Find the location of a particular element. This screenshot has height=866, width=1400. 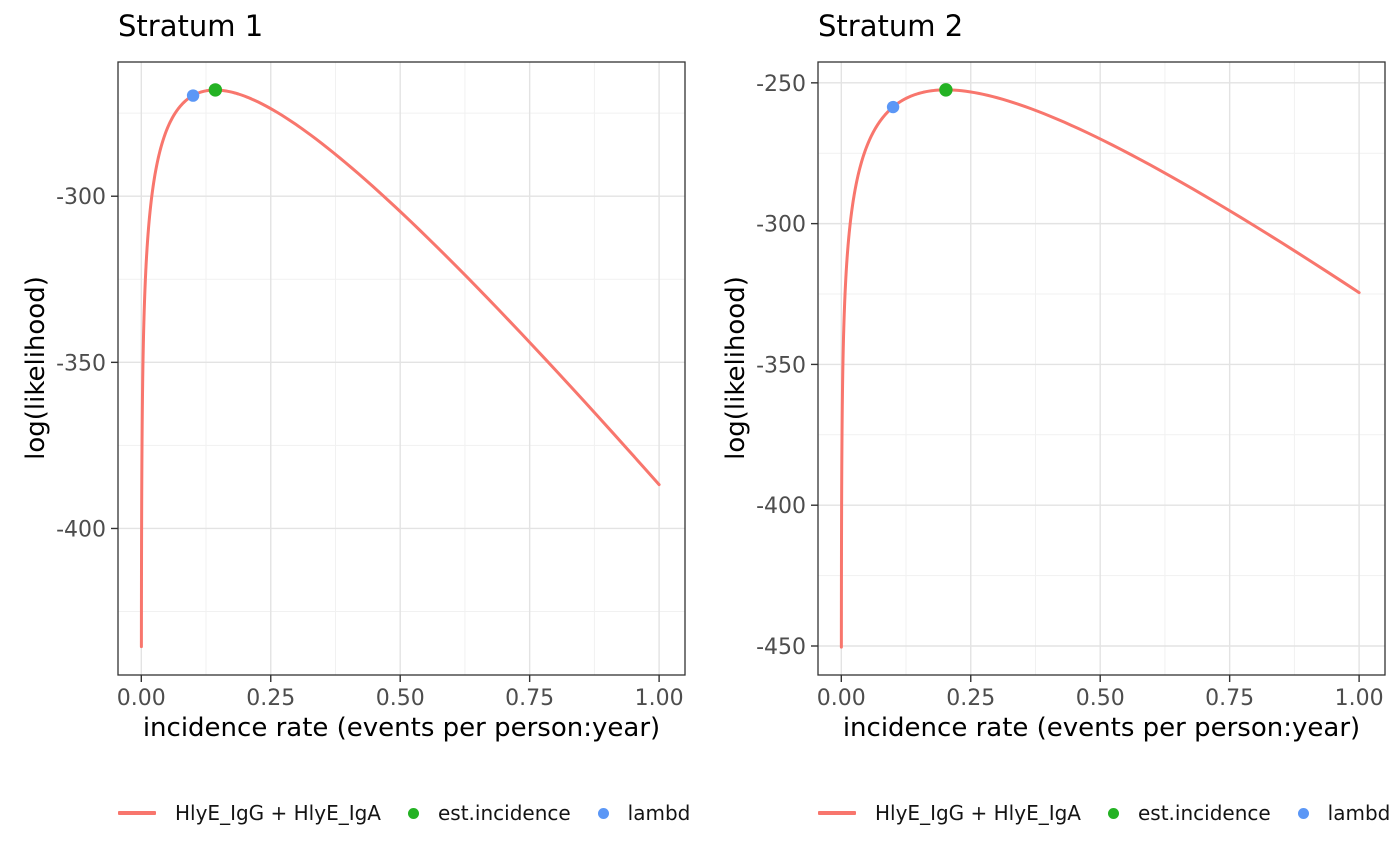

plot-title: Stratum 2 is located at coordinates (891, 26).